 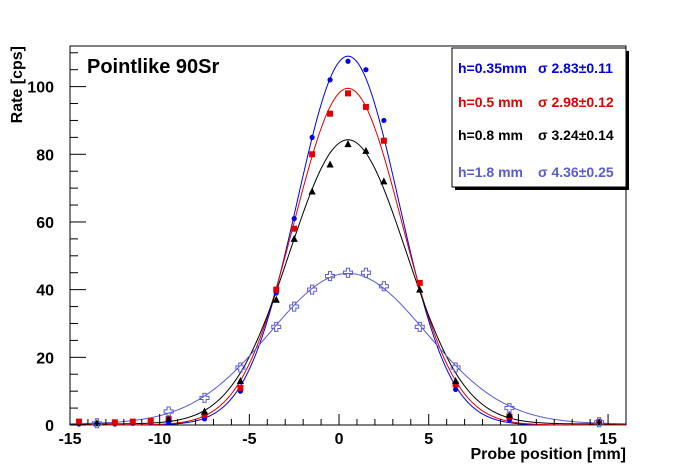 What do you see at coordinates (428, 439) in the screenshot?
I see `x-tick-label: 5` at bounding box center [428, 439].